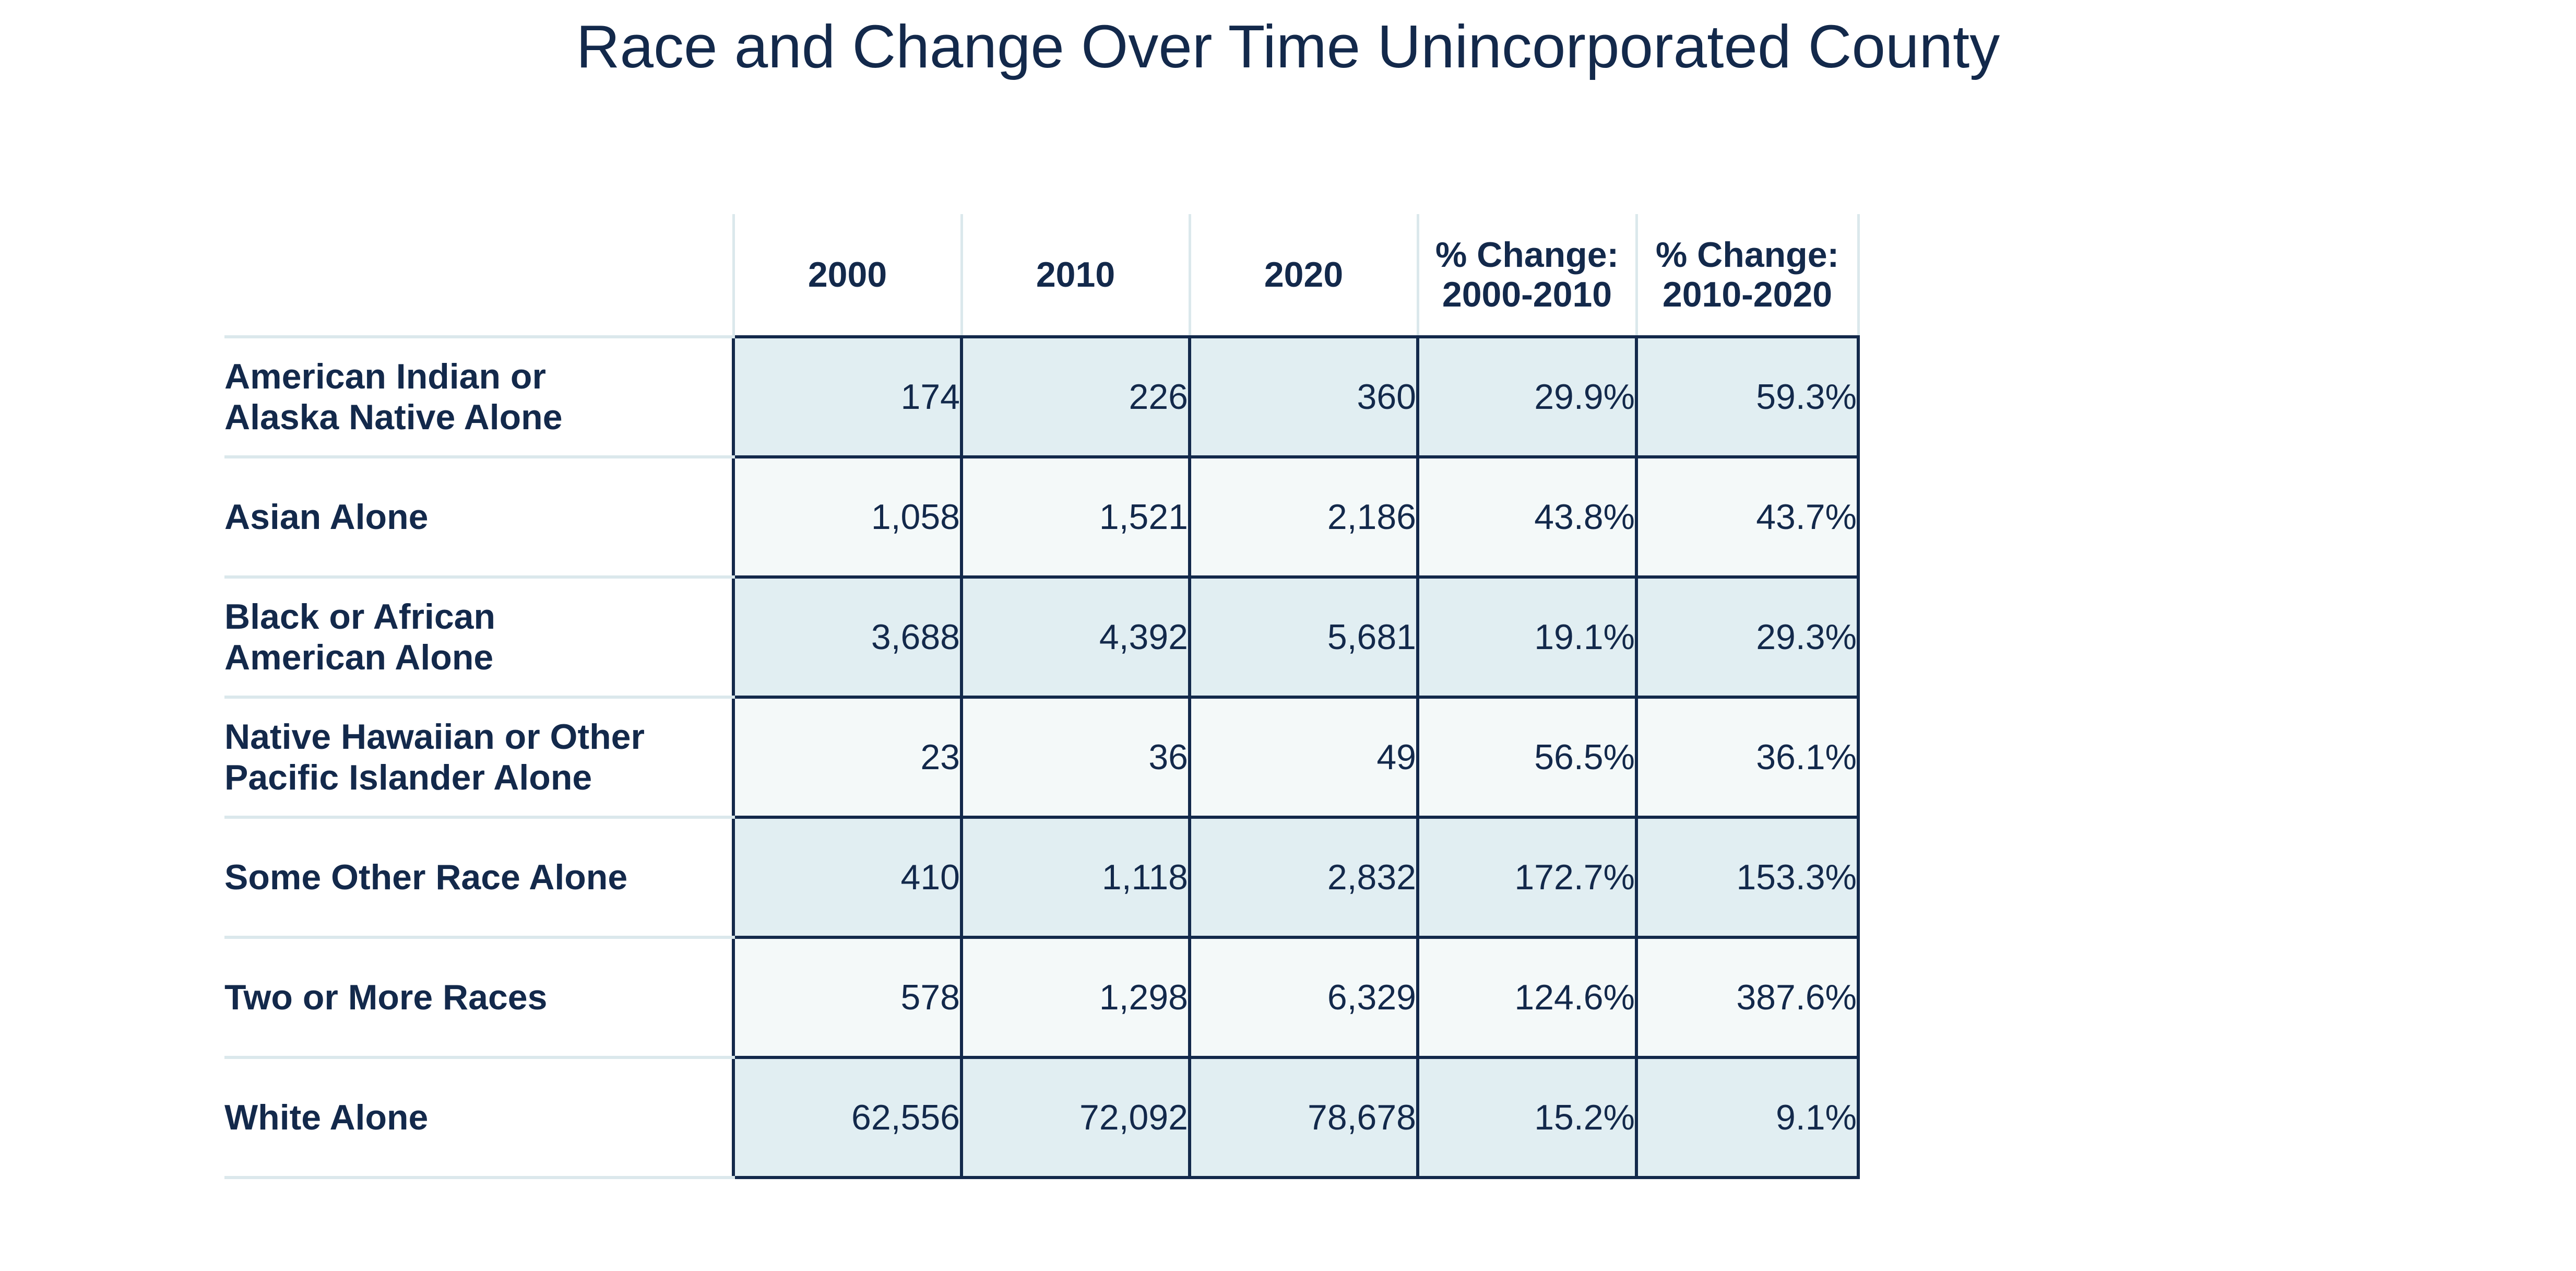  Describe the element at coordinates (1075, 517) in the screenshot. I see `table-cell: 1,521` at that location.